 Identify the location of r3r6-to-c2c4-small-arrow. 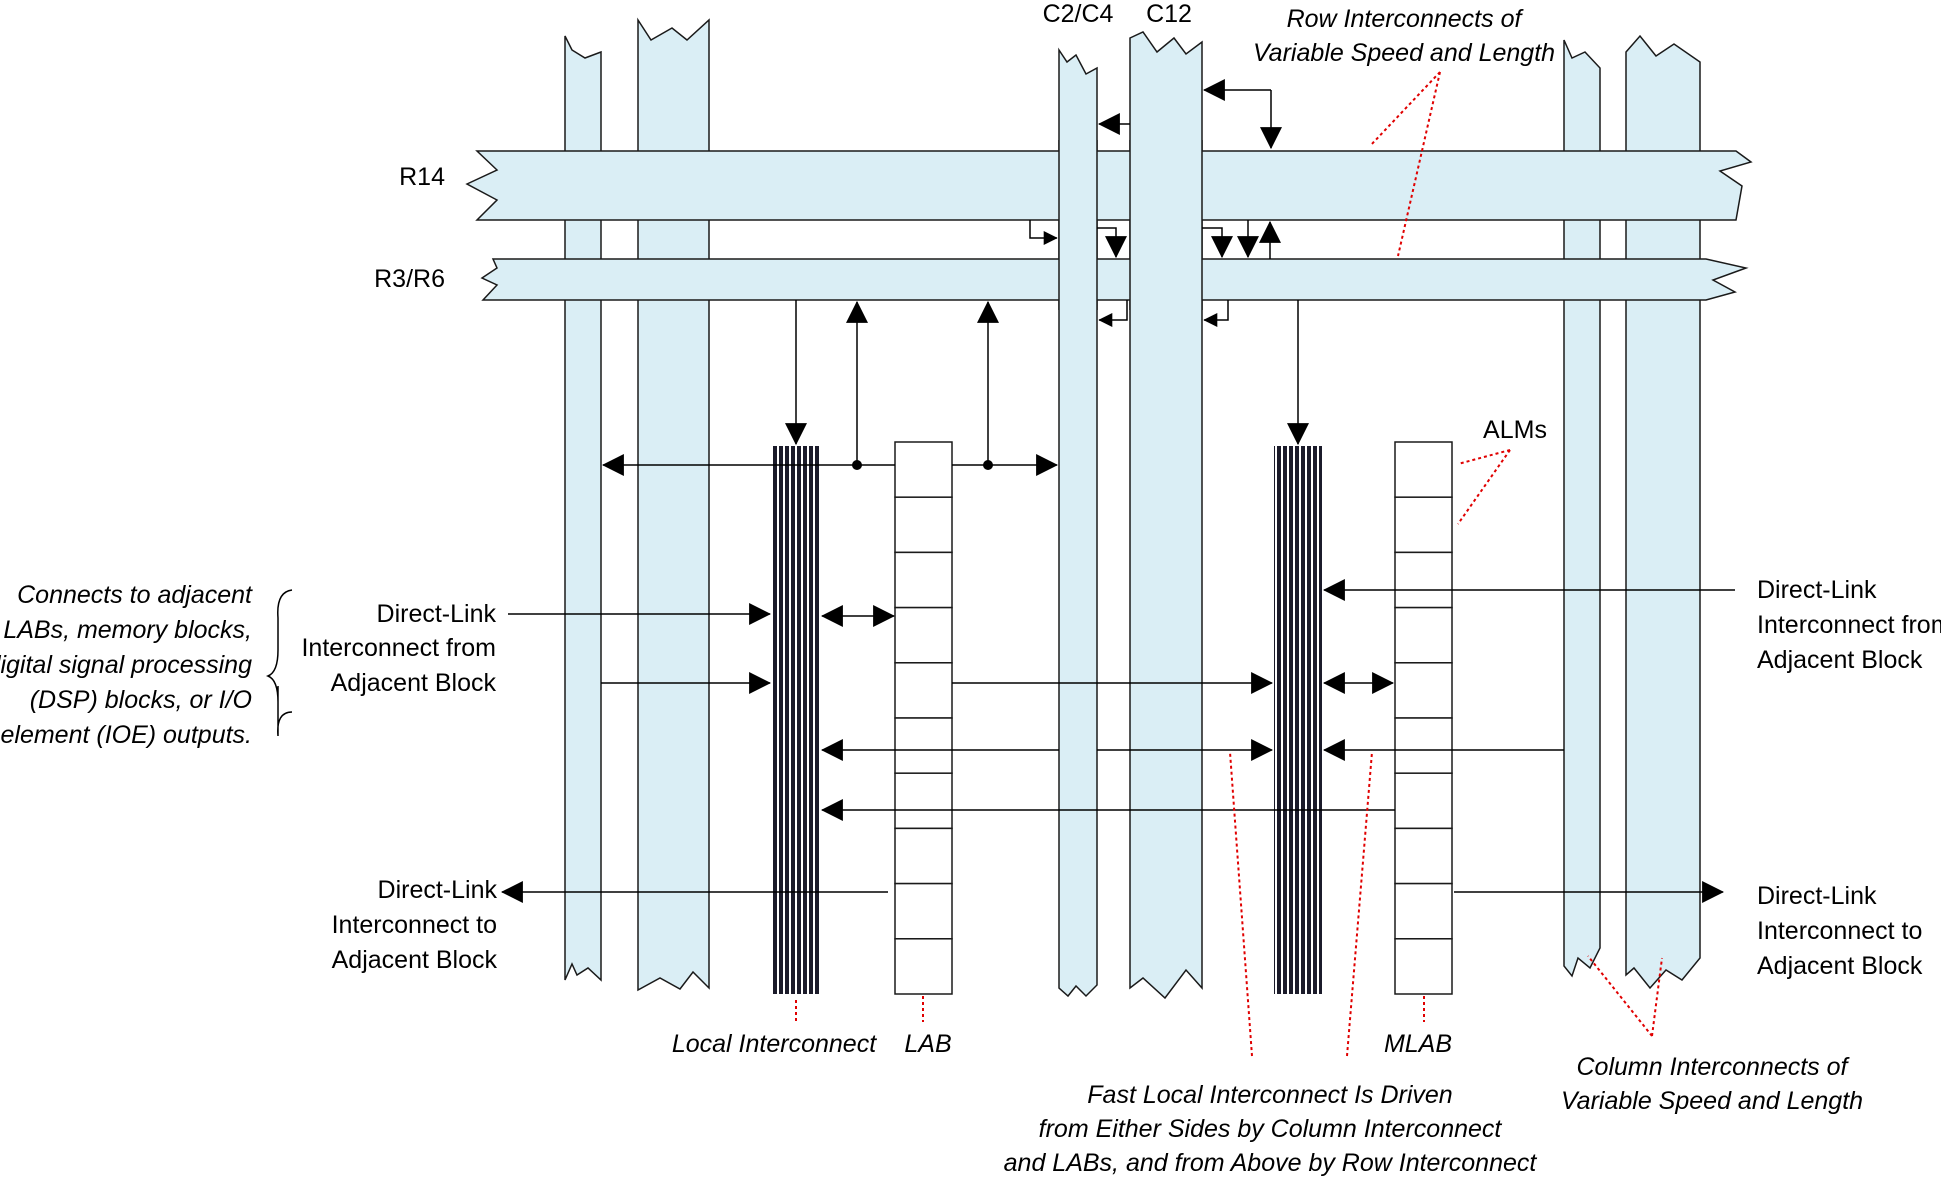
(1113, 313).